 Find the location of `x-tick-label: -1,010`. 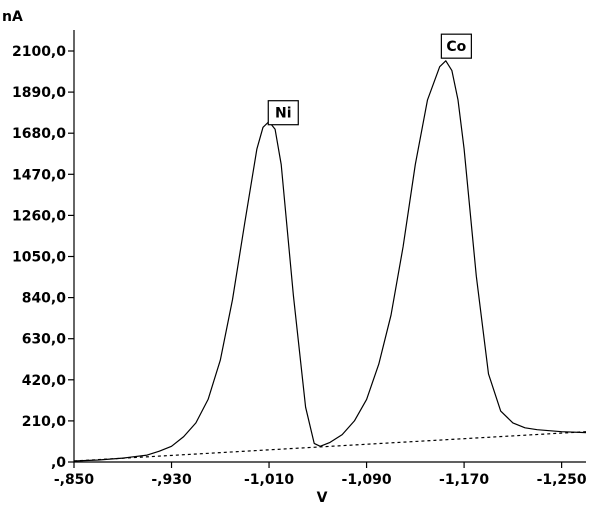

x-tick-label: -1,010 is located at coordinates (269, 480).